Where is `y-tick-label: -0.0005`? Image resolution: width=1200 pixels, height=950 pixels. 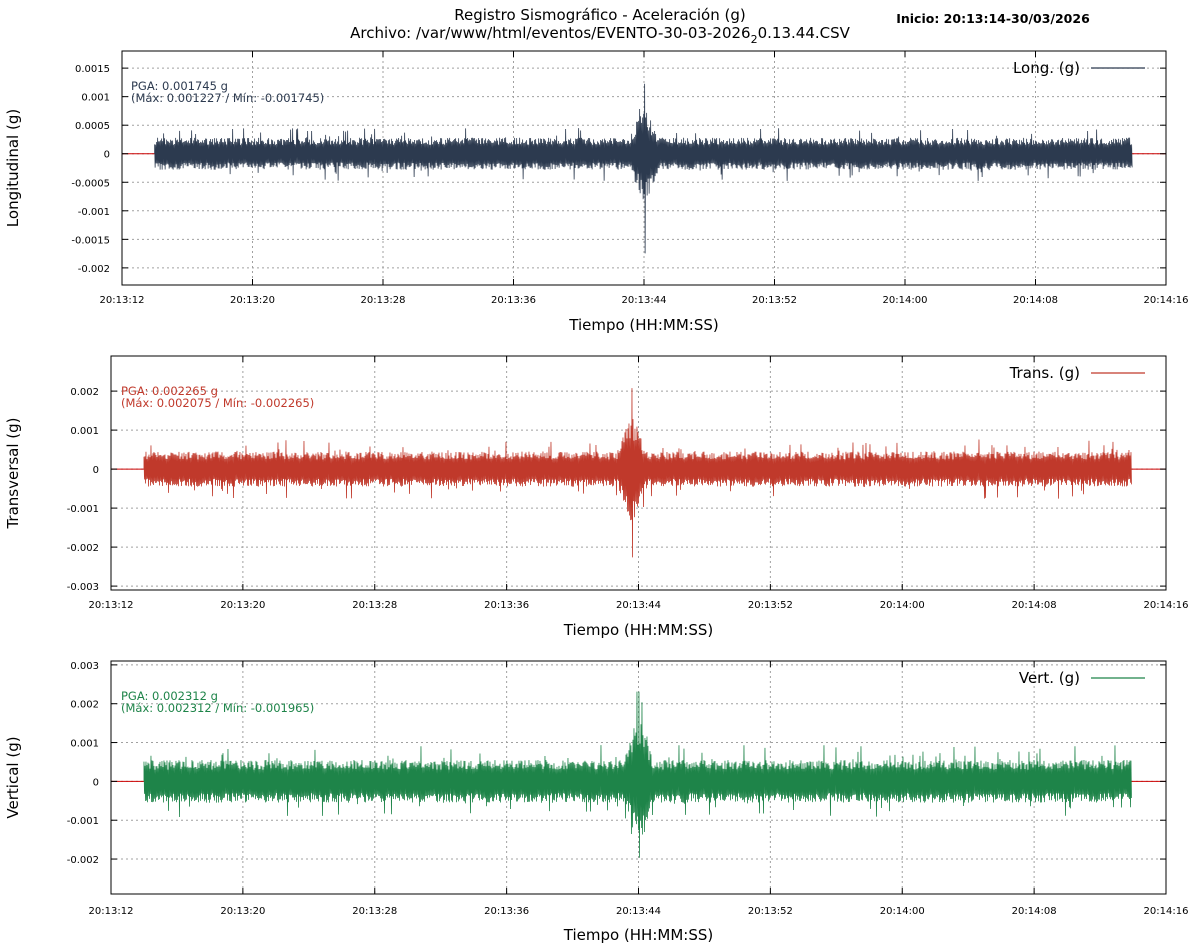 y-tick-label: -0.0005 is located at coordinates (90, 183).